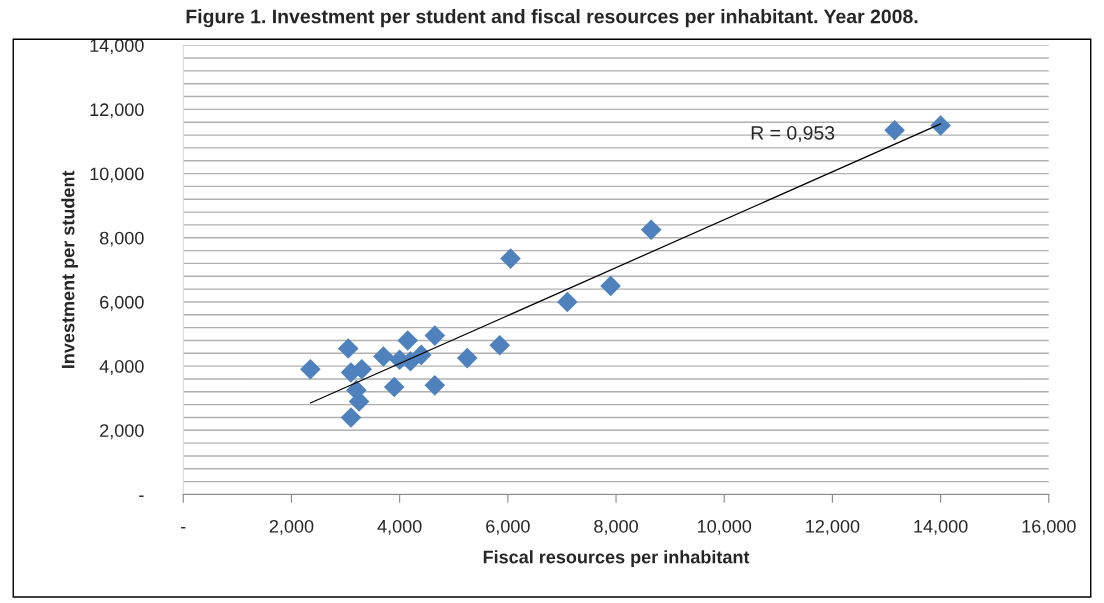  I want to click on y-axis-title: Investment per student, so click(70, 269).